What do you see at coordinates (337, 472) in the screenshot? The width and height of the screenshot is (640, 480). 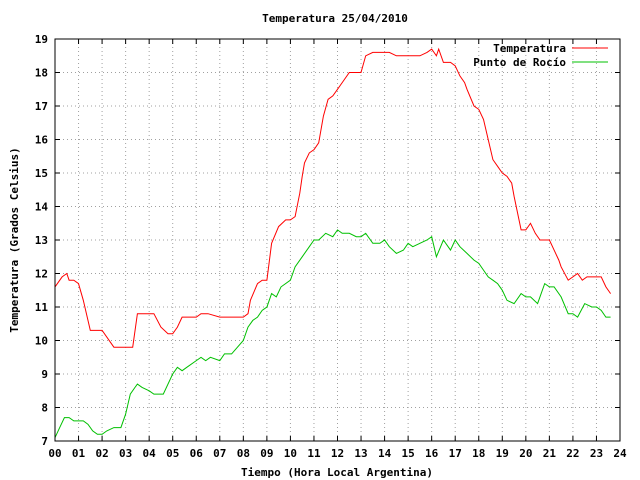 I see `x-axis-label: Tiempo (Hora Local Argentina)` at bounding box center [337, 472].